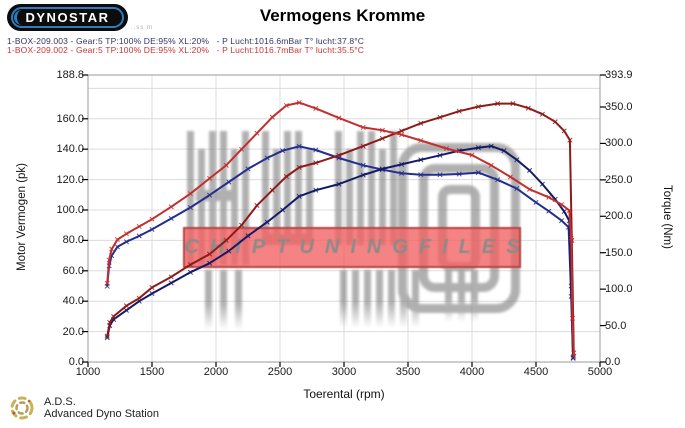 This screenshot has height=428, width=685. I want to click on tick-right-value: 393.9, so click(619, 75).